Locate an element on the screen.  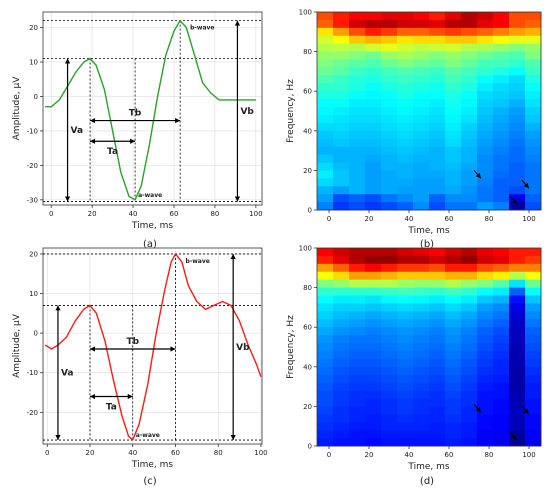
y-tick-label-0: 0 is located at coordinates (36, 97).